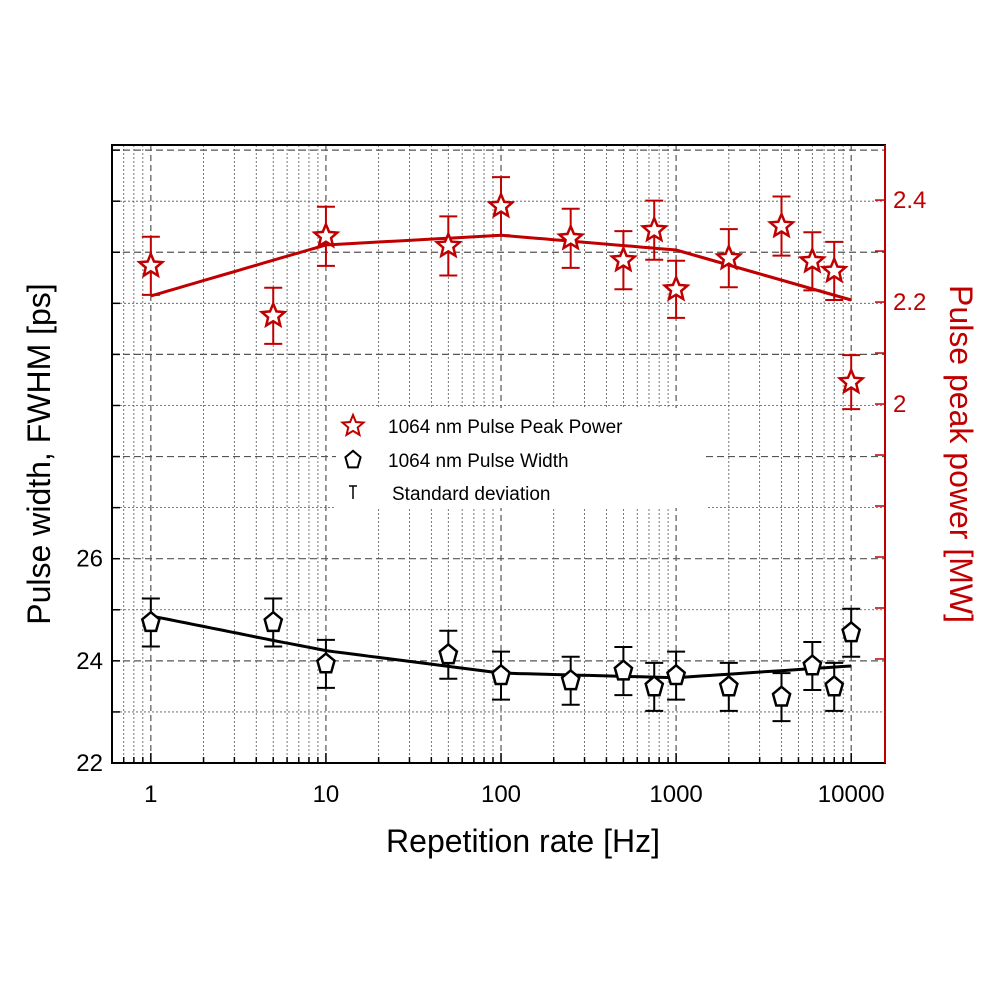  Describe the element at coordinates (501, 794) in the screenshot. I see `x-tick-label: 100` at that location.